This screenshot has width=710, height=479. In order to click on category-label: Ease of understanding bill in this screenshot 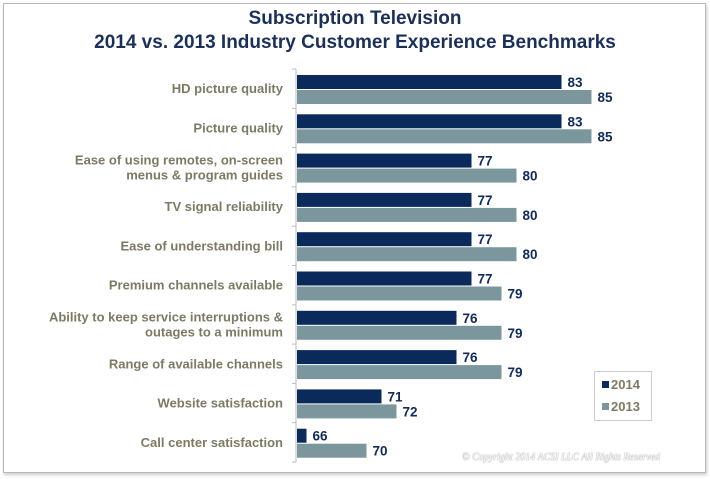, I will do `click(201, 245)`.